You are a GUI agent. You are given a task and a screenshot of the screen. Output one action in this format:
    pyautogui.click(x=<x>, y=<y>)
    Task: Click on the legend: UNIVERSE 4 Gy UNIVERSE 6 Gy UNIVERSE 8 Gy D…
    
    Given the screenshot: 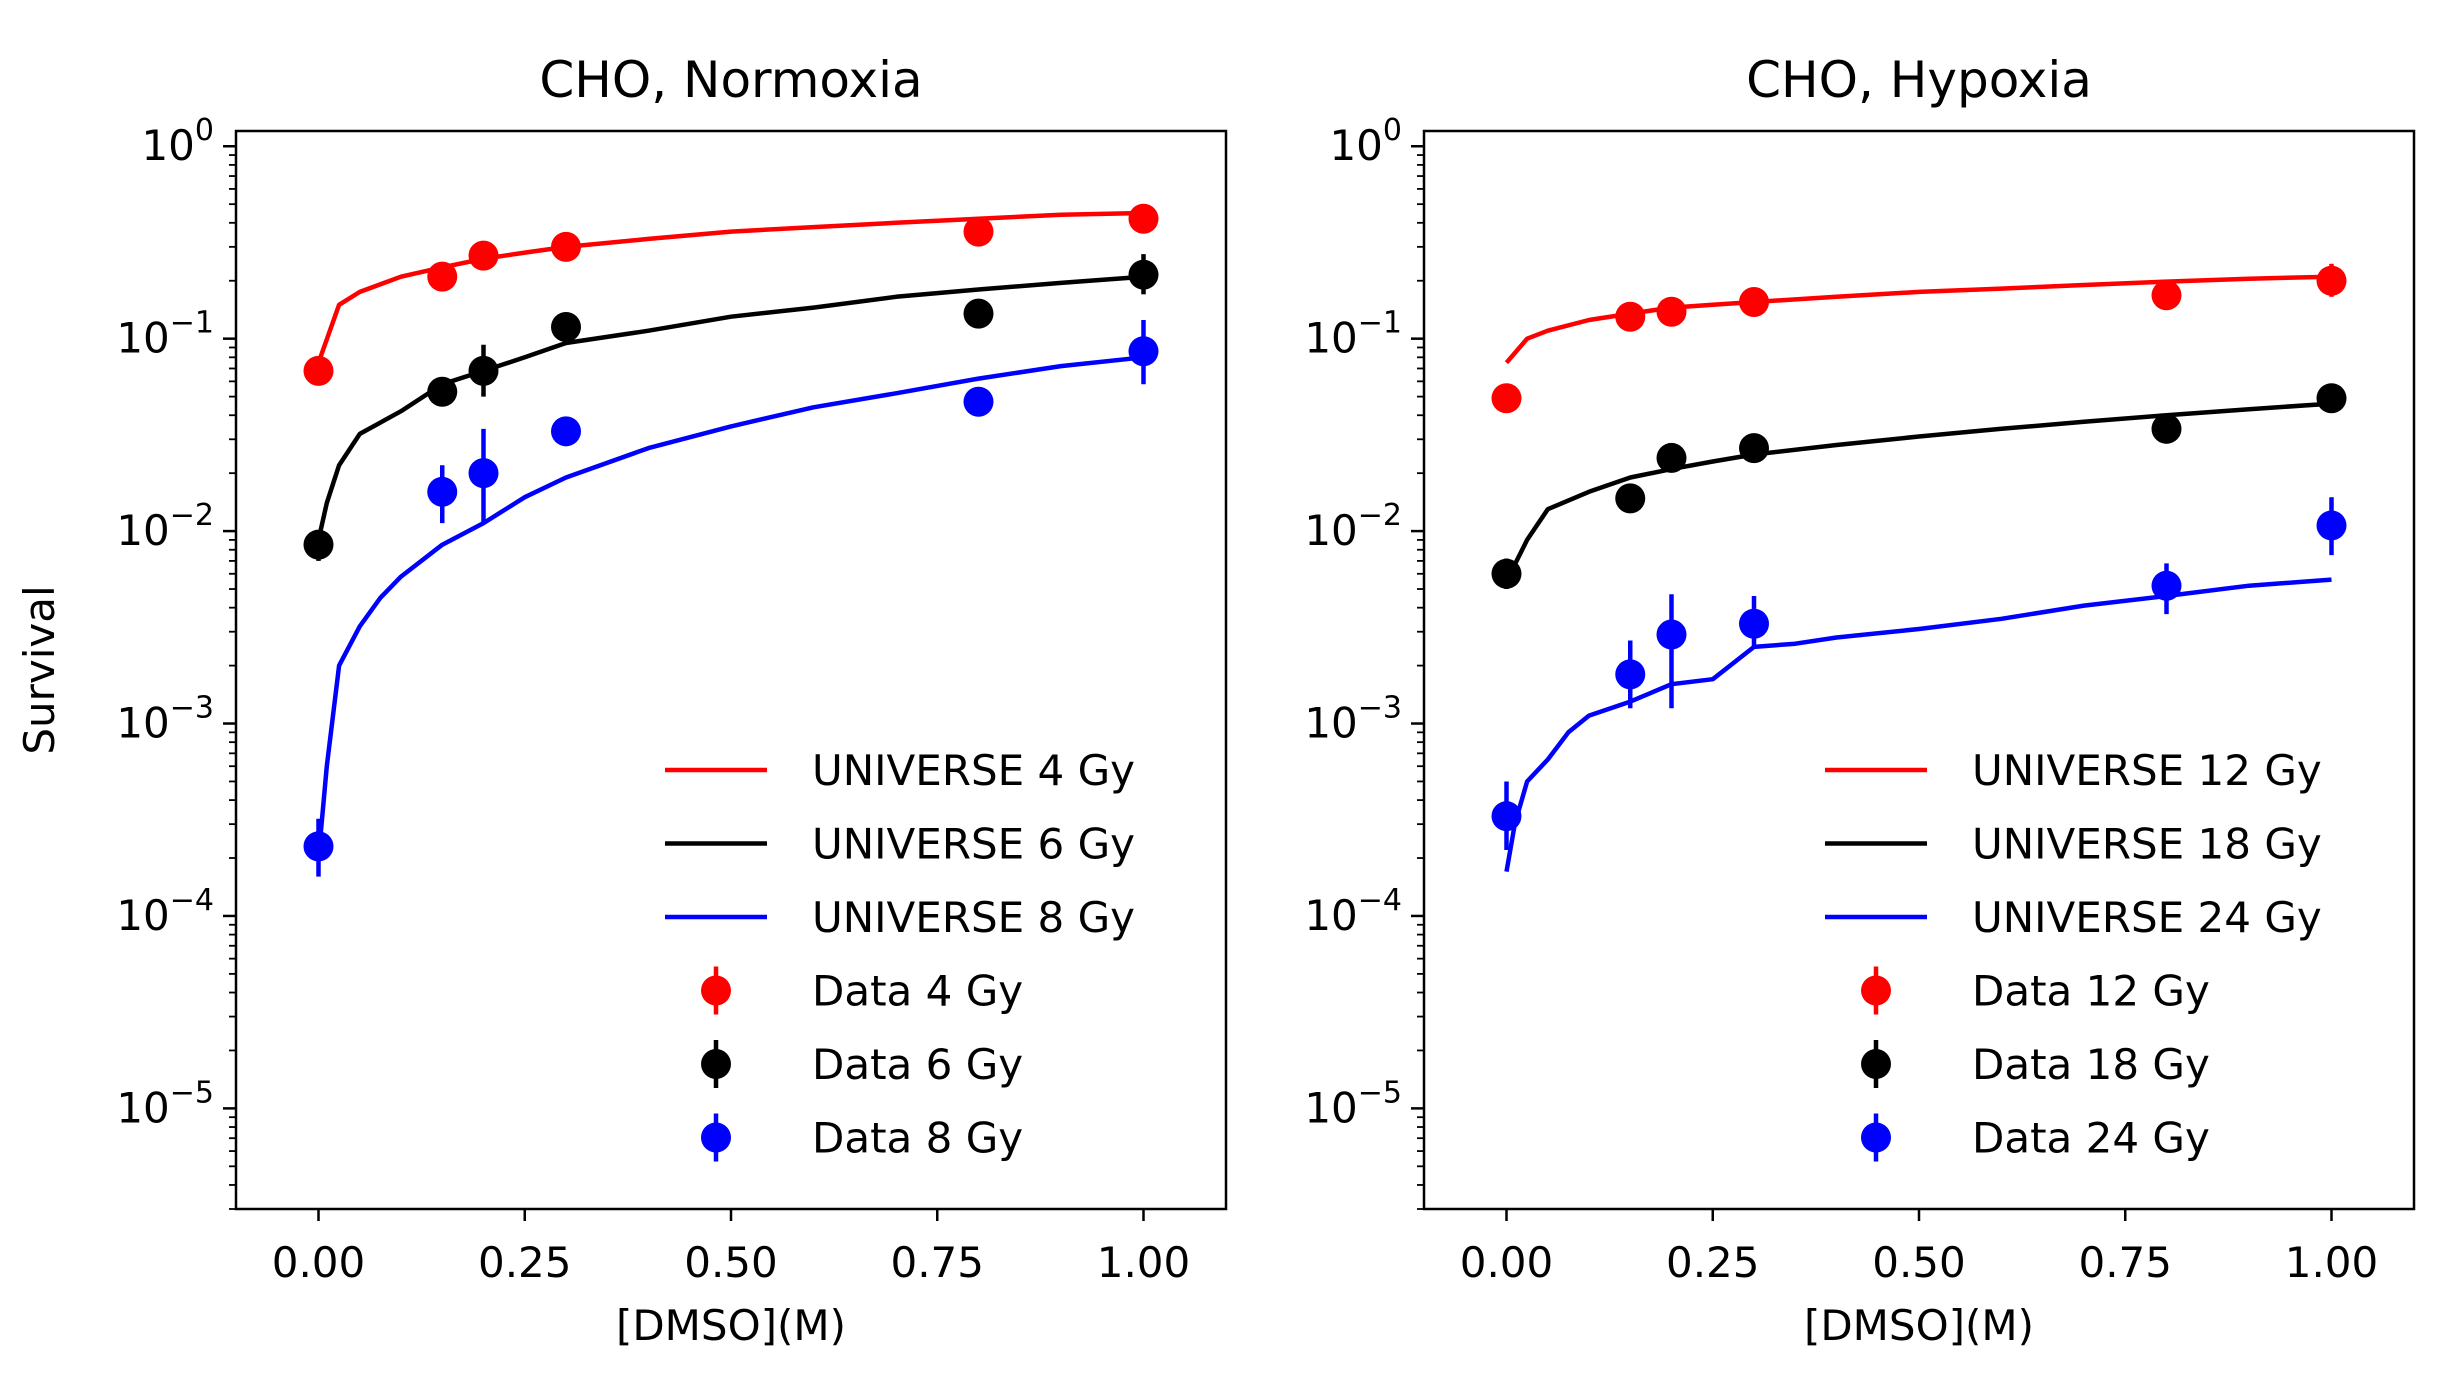 What is the action you would take?
    pyautogui.click(x=900, y=954)
    